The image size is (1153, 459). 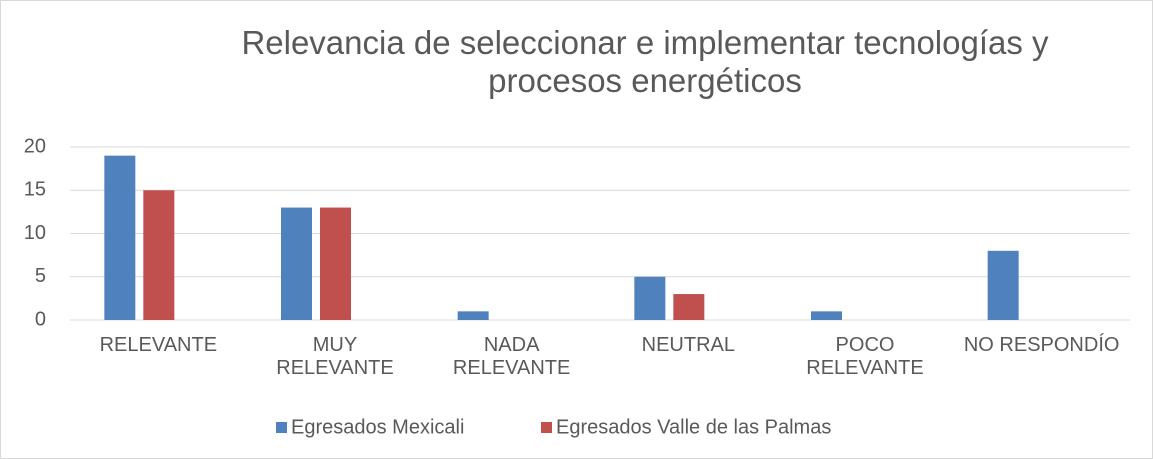 I want to click on y-tick-label: 5, so click(x=40, y=276).